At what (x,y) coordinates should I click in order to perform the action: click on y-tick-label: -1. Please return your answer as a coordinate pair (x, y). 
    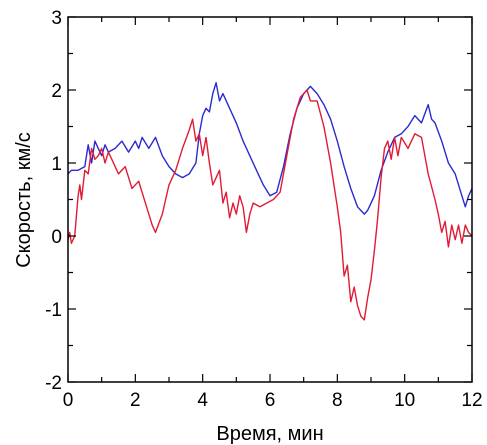
    Looking at the image, I should click on (53, 310).